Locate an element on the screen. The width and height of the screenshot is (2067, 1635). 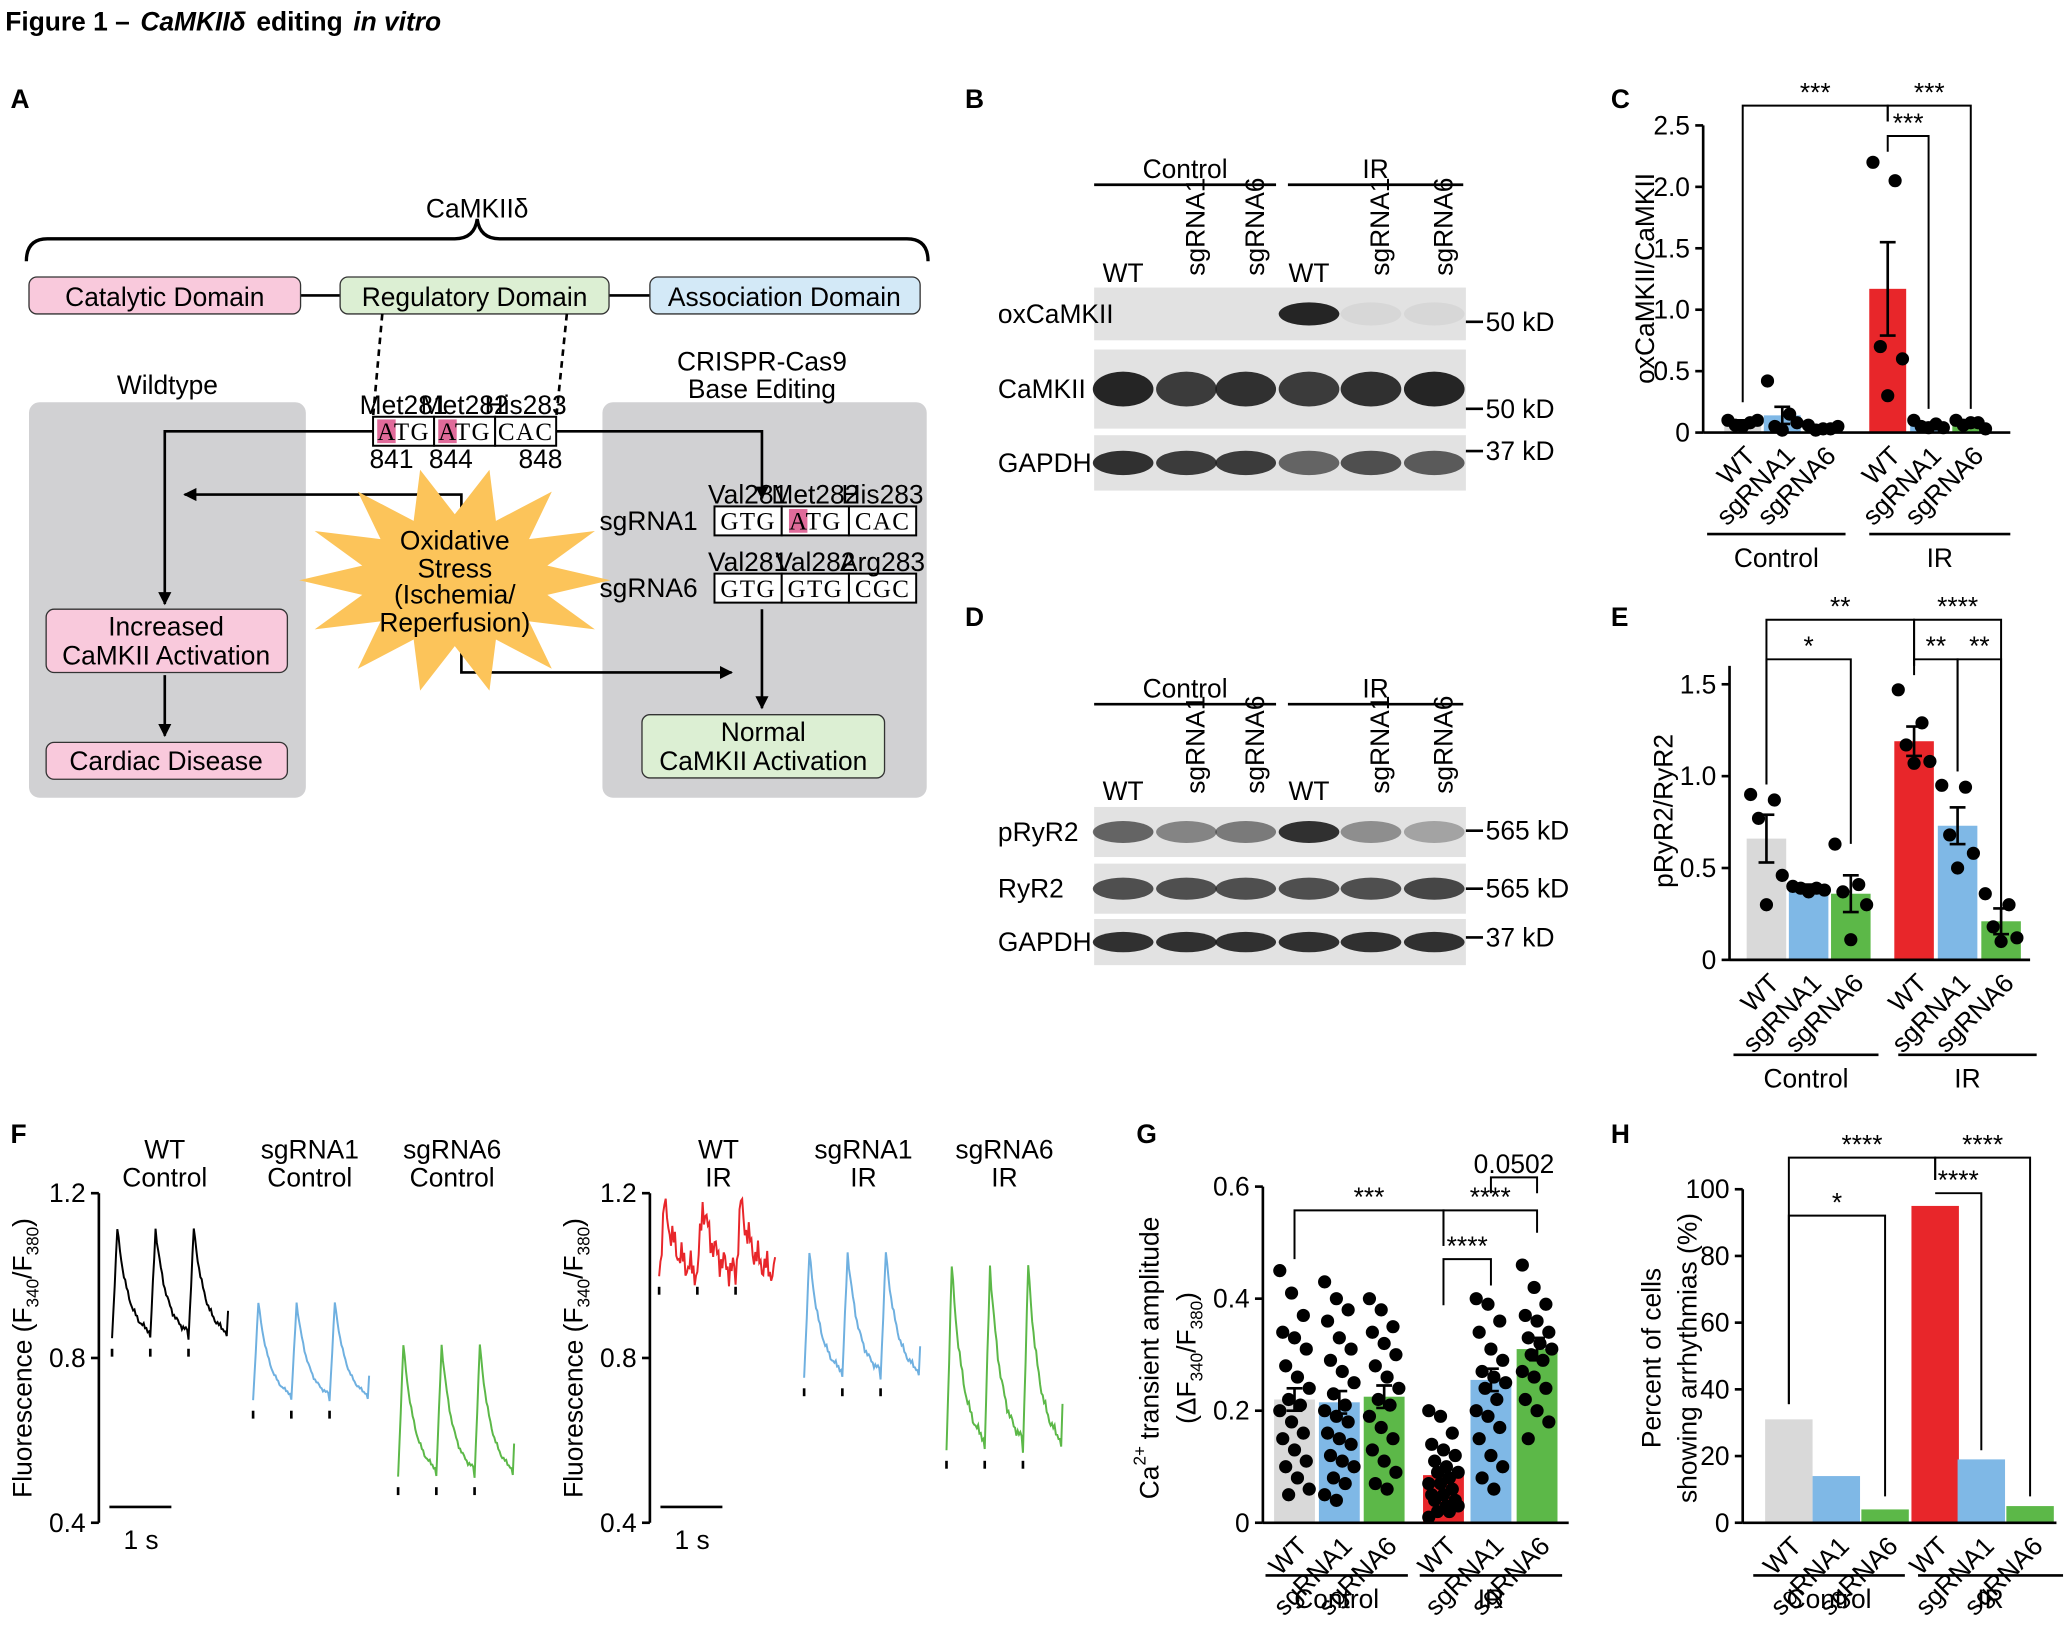
group-label: Control is located at coordinates (1805, 1079).